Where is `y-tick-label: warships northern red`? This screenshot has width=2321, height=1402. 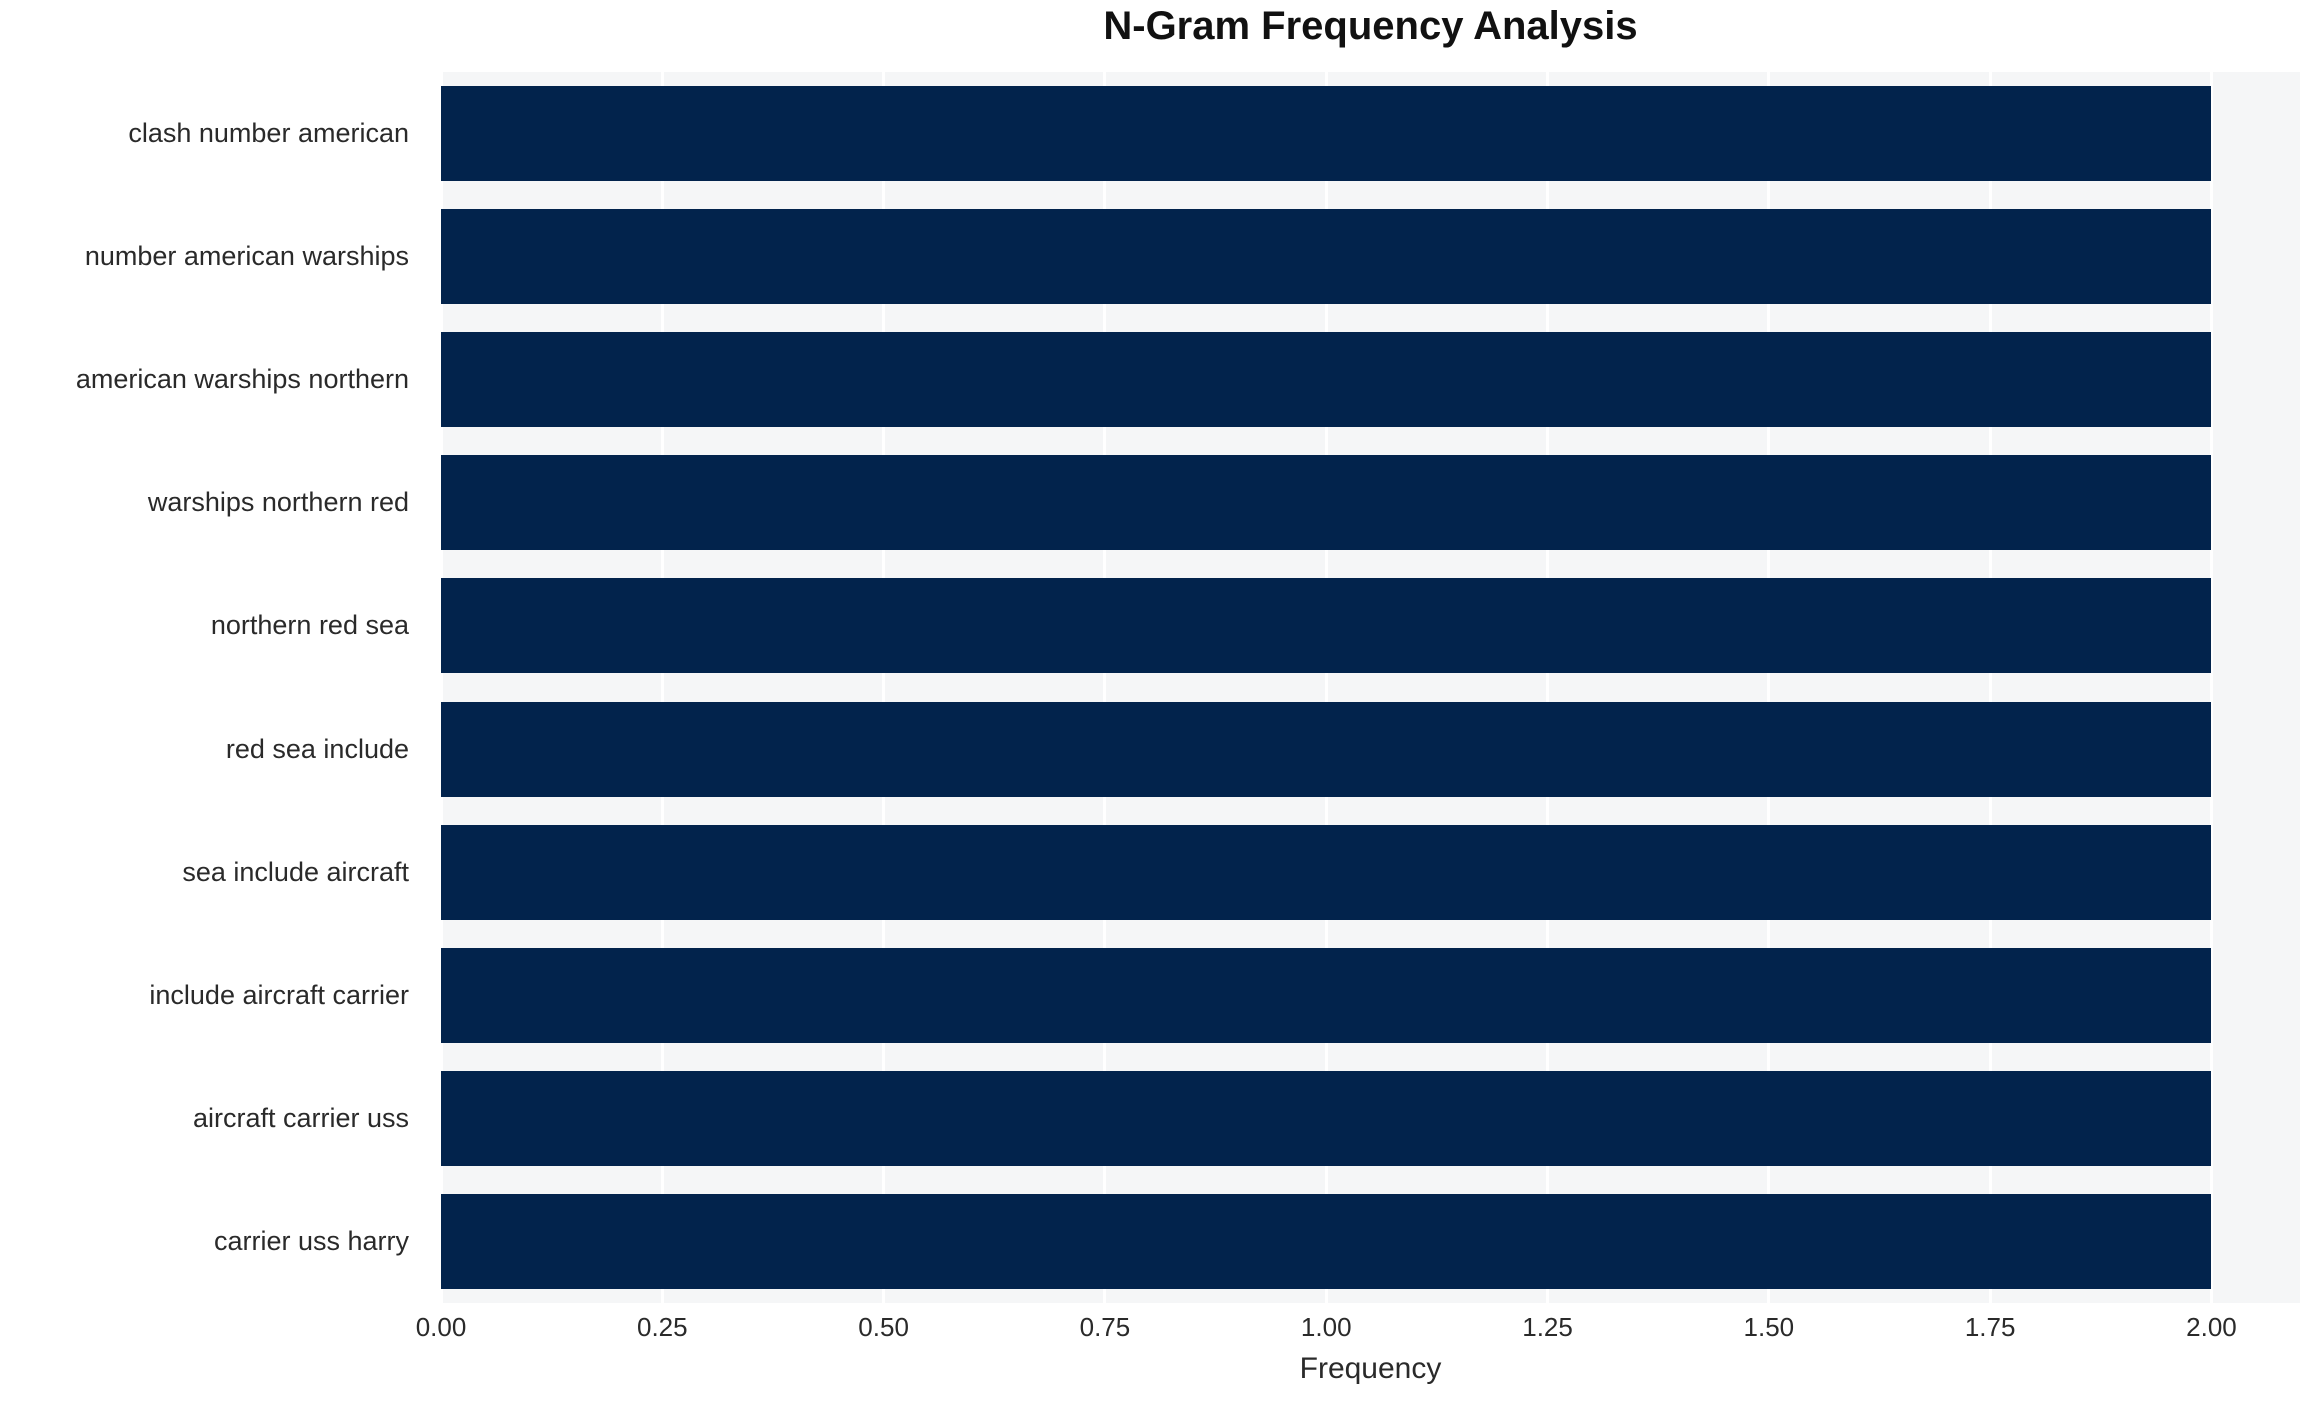 y-tick-label: warships northern red is located at coordinates (278, 502).